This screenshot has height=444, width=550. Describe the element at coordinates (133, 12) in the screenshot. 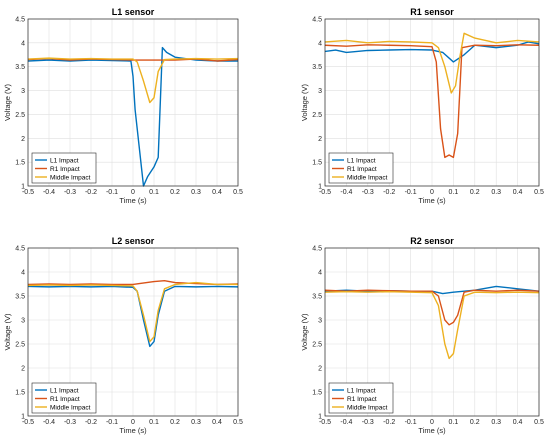

I see `chart-title: L1 sensor` at that location.